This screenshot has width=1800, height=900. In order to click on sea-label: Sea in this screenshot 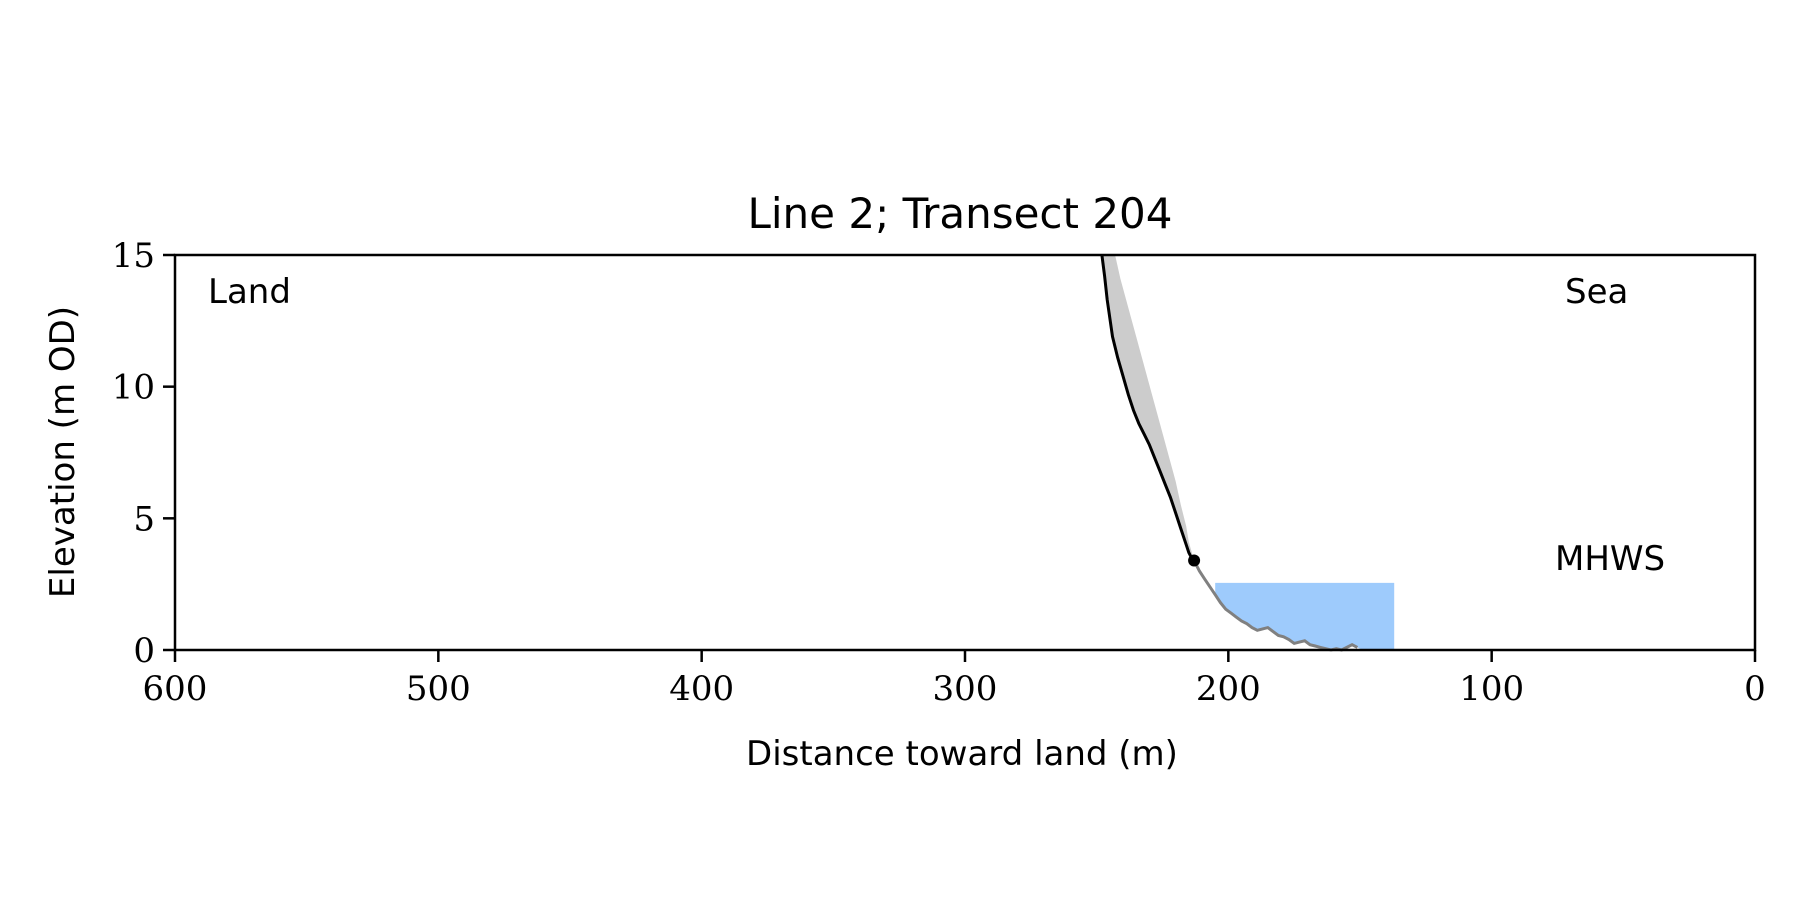, I will do `click(1596, 292)`.